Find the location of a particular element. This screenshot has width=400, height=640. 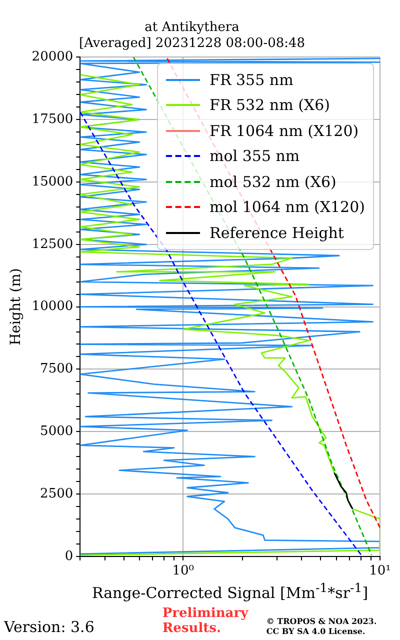

x-tick-label: 10⁰ is located at coordinates (183, 571).